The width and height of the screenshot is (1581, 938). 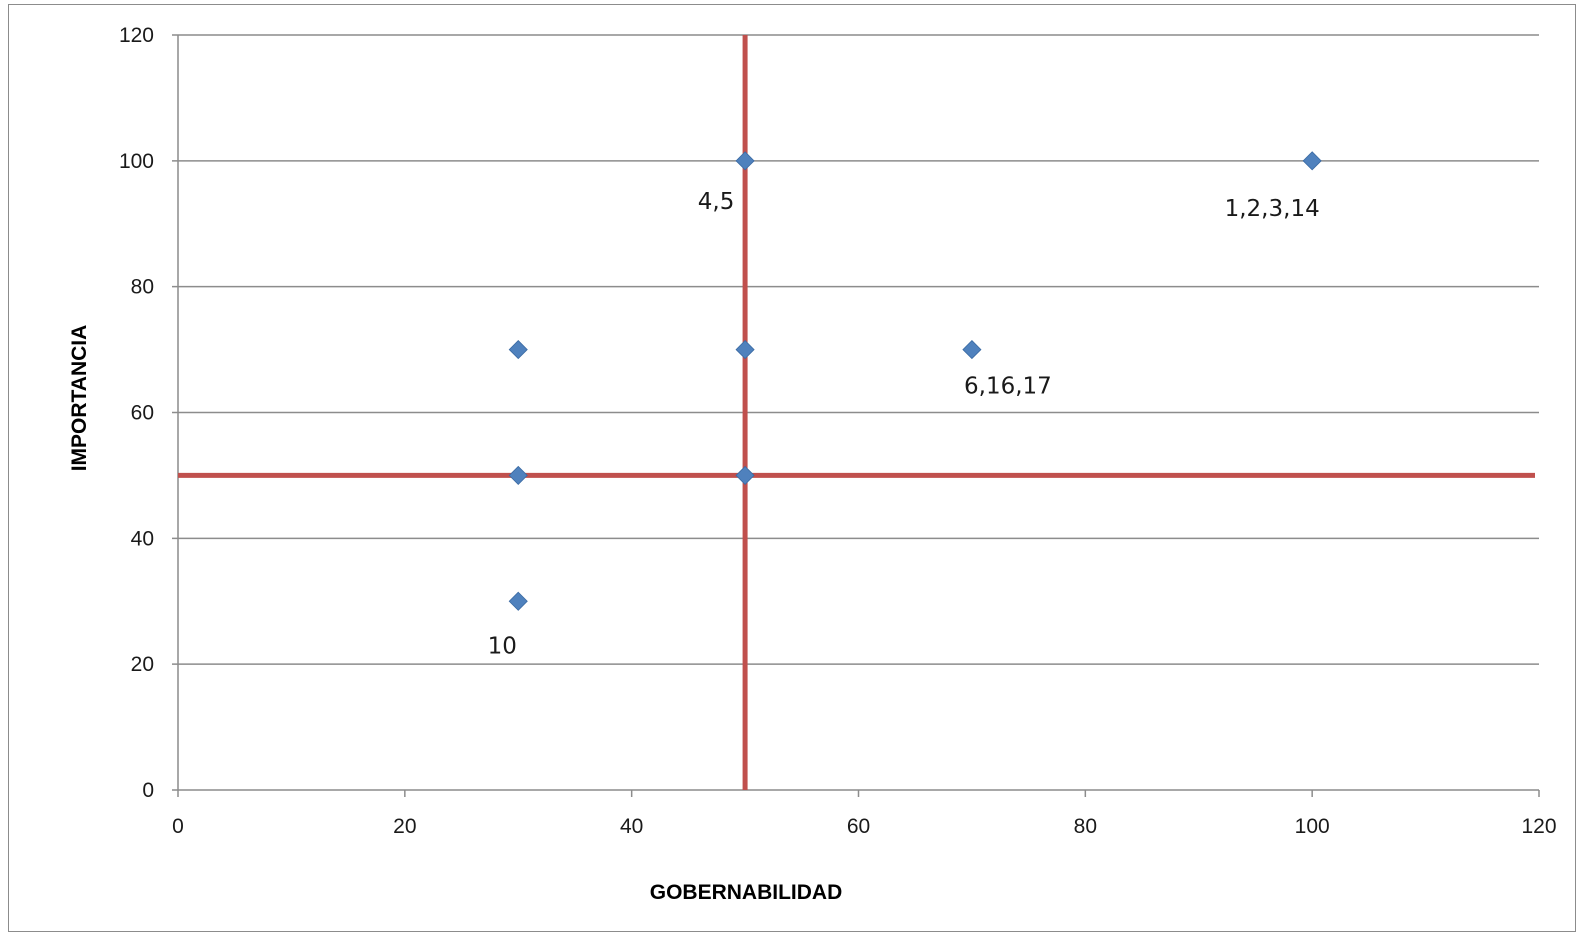 What do you see at coordinates (142, 538) in the screenshot?
I see `y-tick-label-40: 40` at bounding box center [142, 538].